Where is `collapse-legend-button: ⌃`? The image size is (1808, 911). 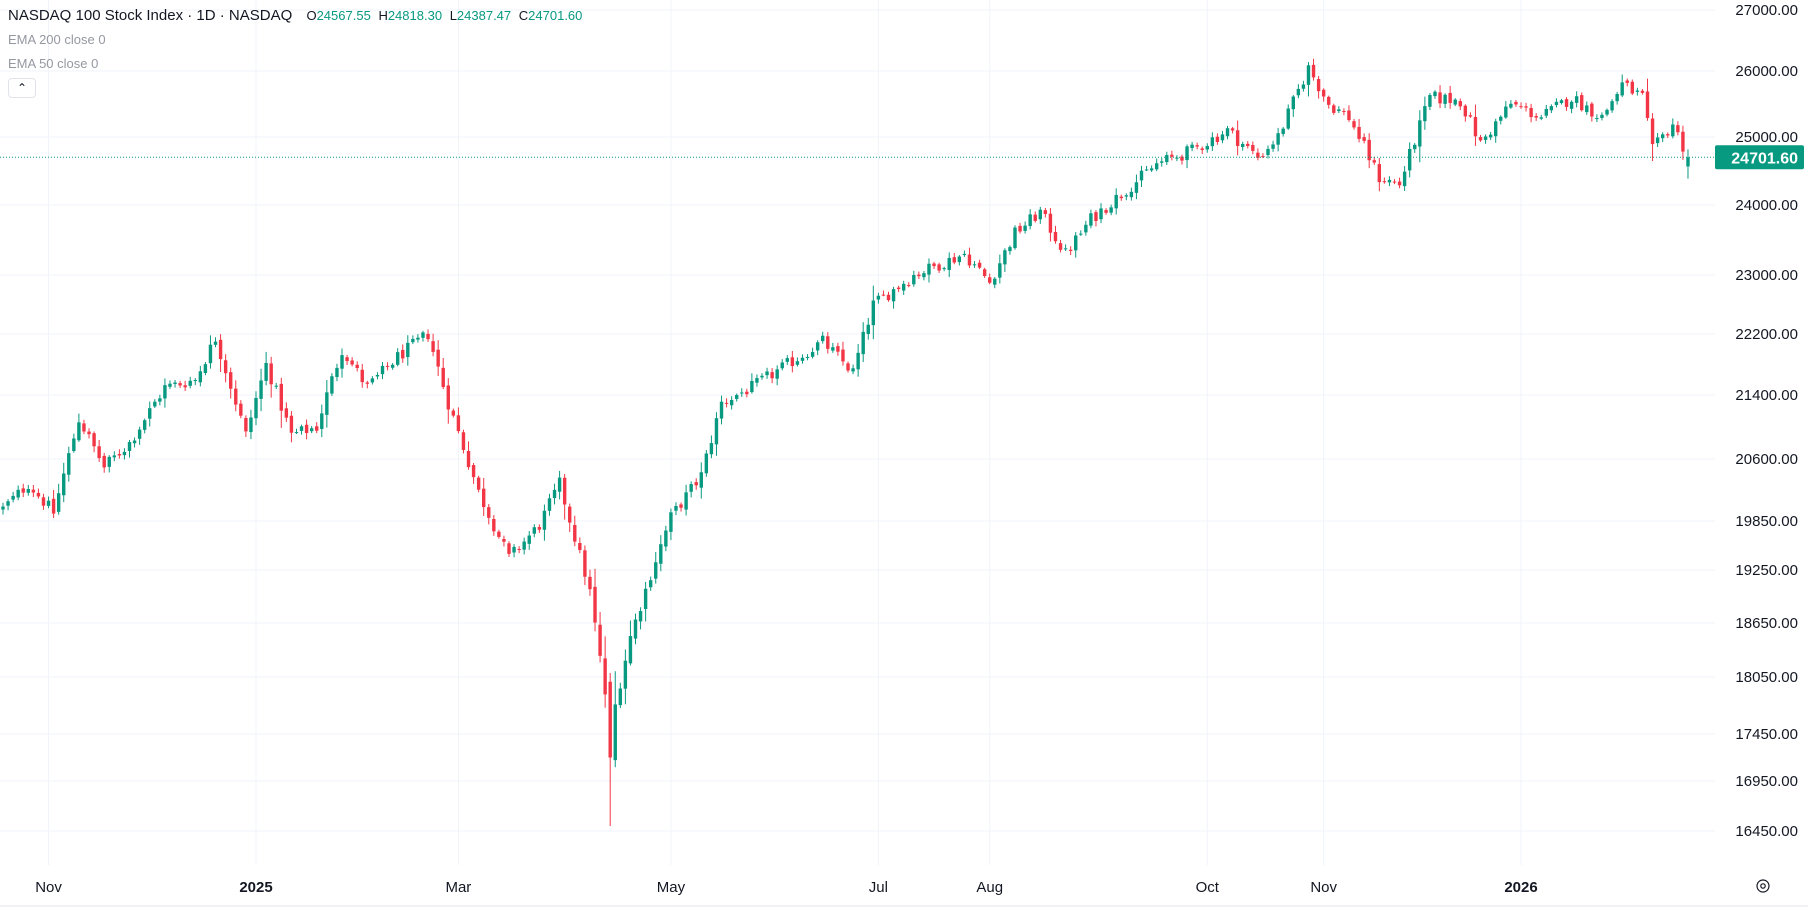 collapse-legend-button: ⌃ is located at coordinates (22, 88).